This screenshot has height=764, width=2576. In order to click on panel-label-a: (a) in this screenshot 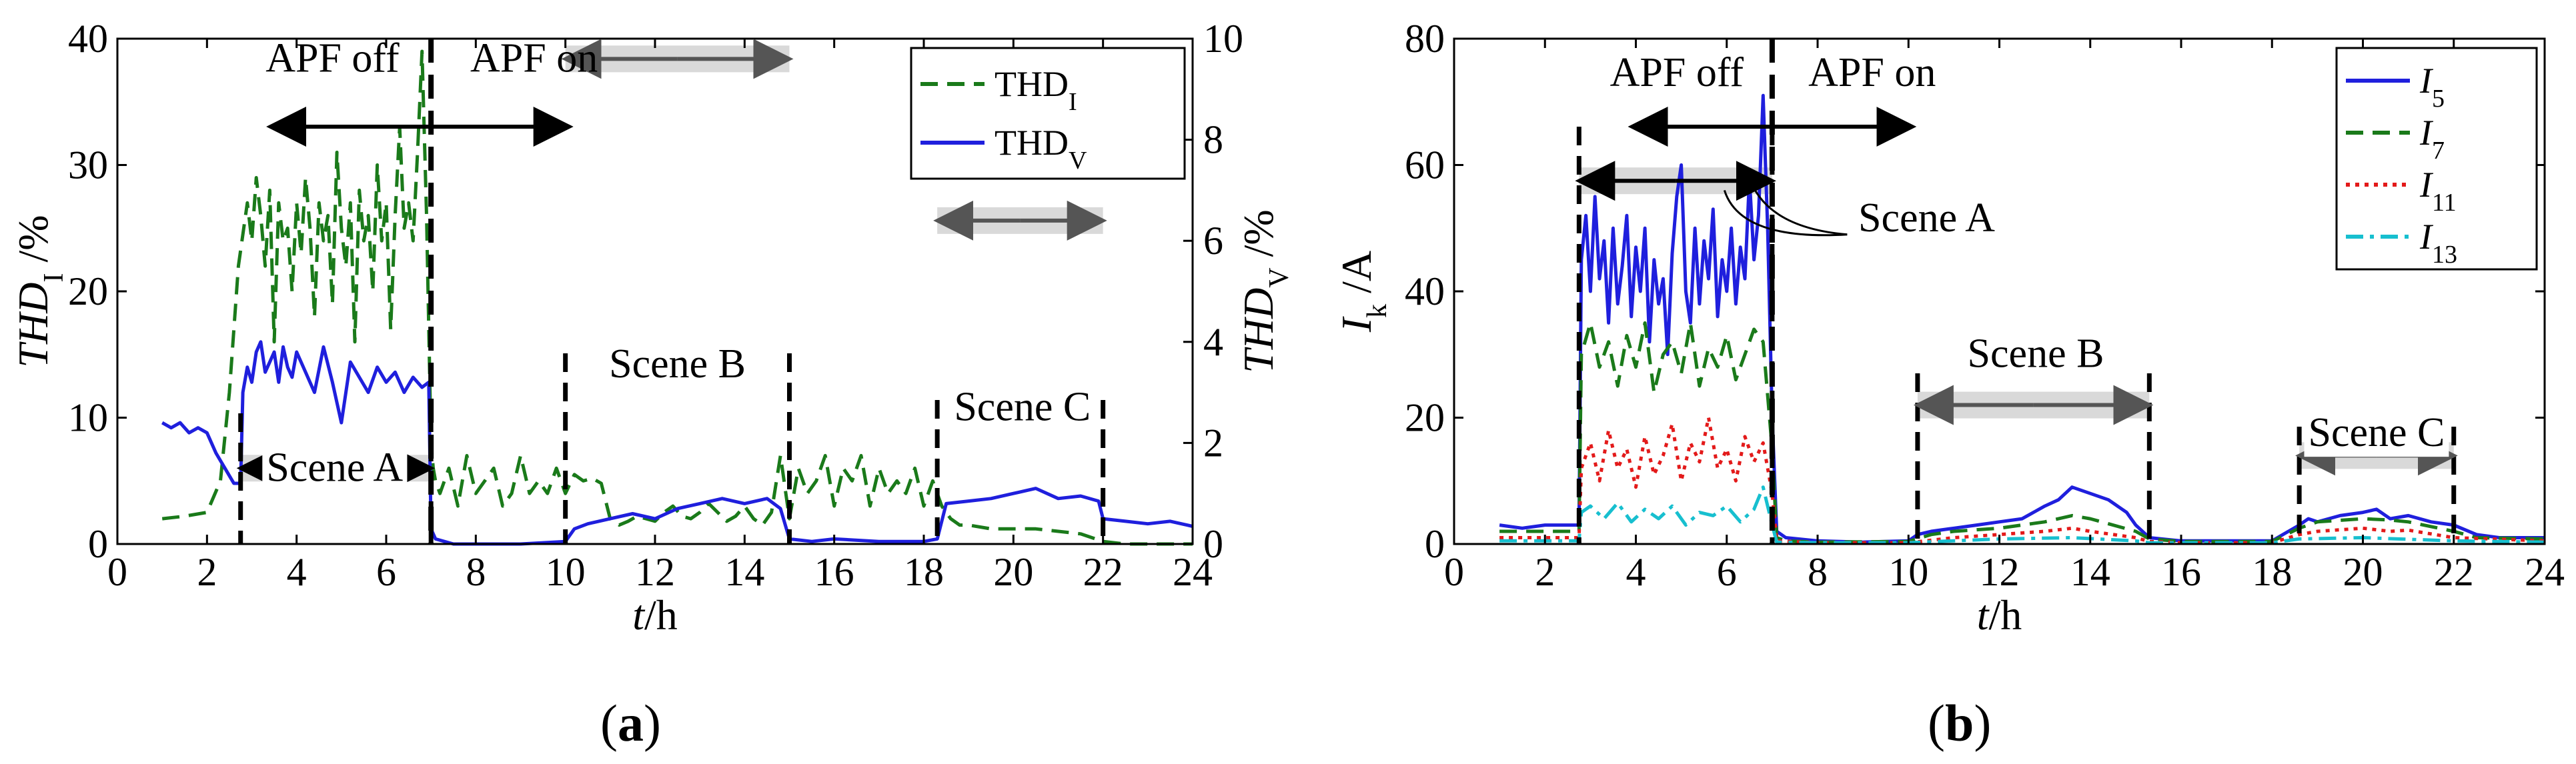, I will do `click(630, 723)`.